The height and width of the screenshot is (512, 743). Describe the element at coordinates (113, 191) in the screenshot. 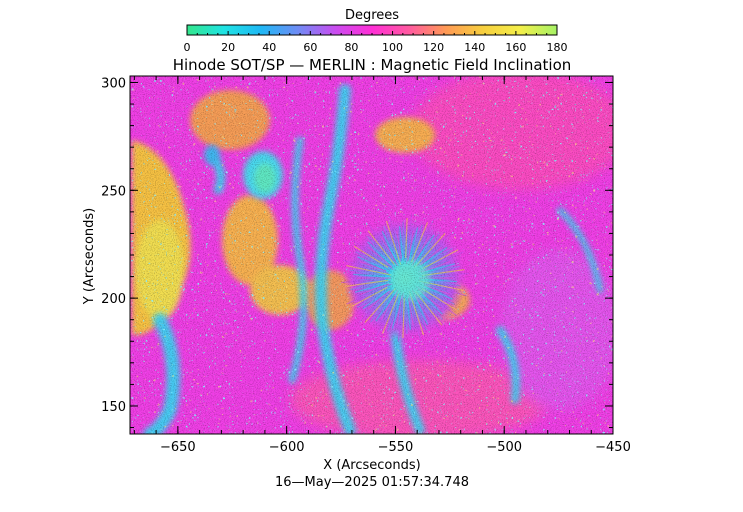

I see `y-tick-label: 250` at that location.